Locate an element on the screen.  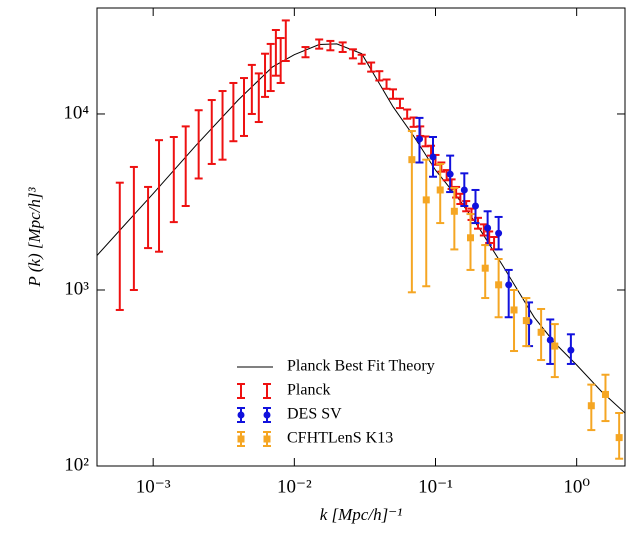
x-tick-label: 10⁻¹ is located at coordinates (435, 486).